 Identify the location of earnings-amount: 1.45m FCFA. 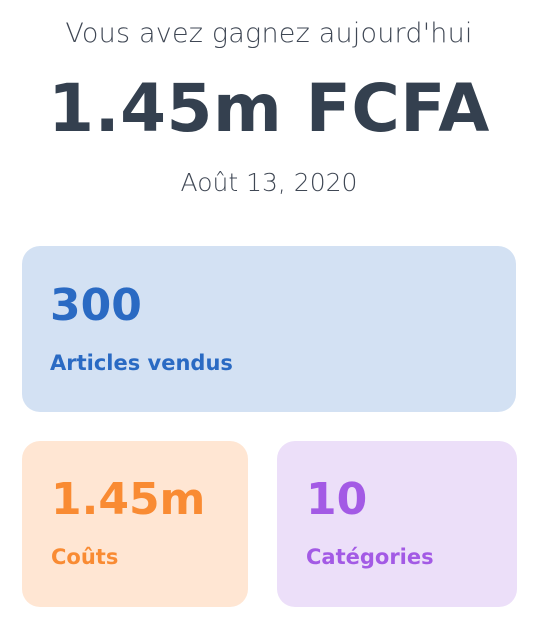
(269, 108).